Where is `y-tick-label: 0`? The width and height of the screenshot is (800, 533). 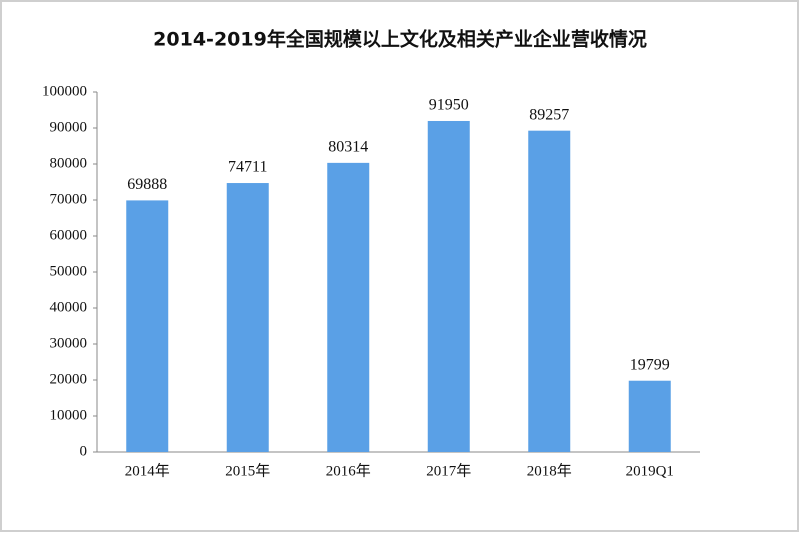 y-tick-label: 0 is located at coordinates (84, 451).